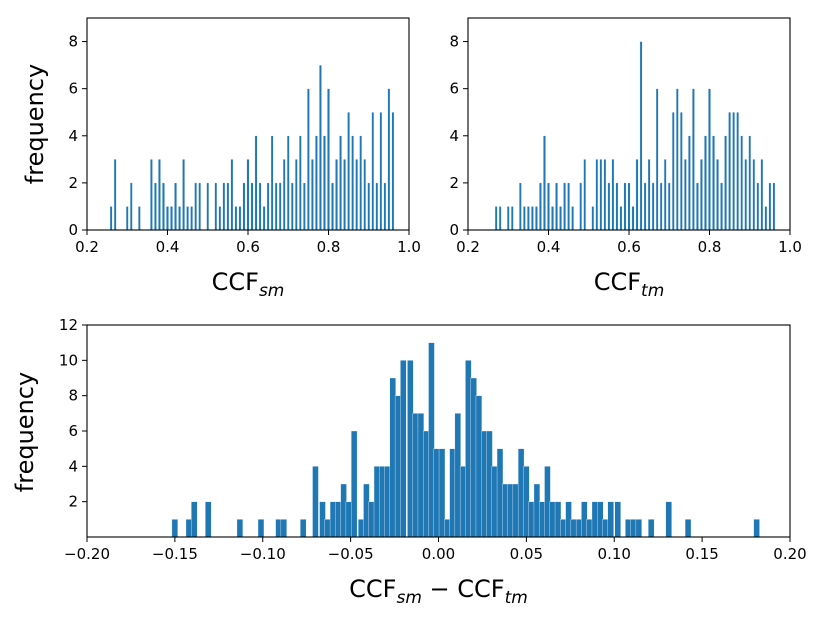 Image resolution: width=830 pixels, height=623 pixels. I want to click on x-tick-label: 0.6, so click(629, 247).